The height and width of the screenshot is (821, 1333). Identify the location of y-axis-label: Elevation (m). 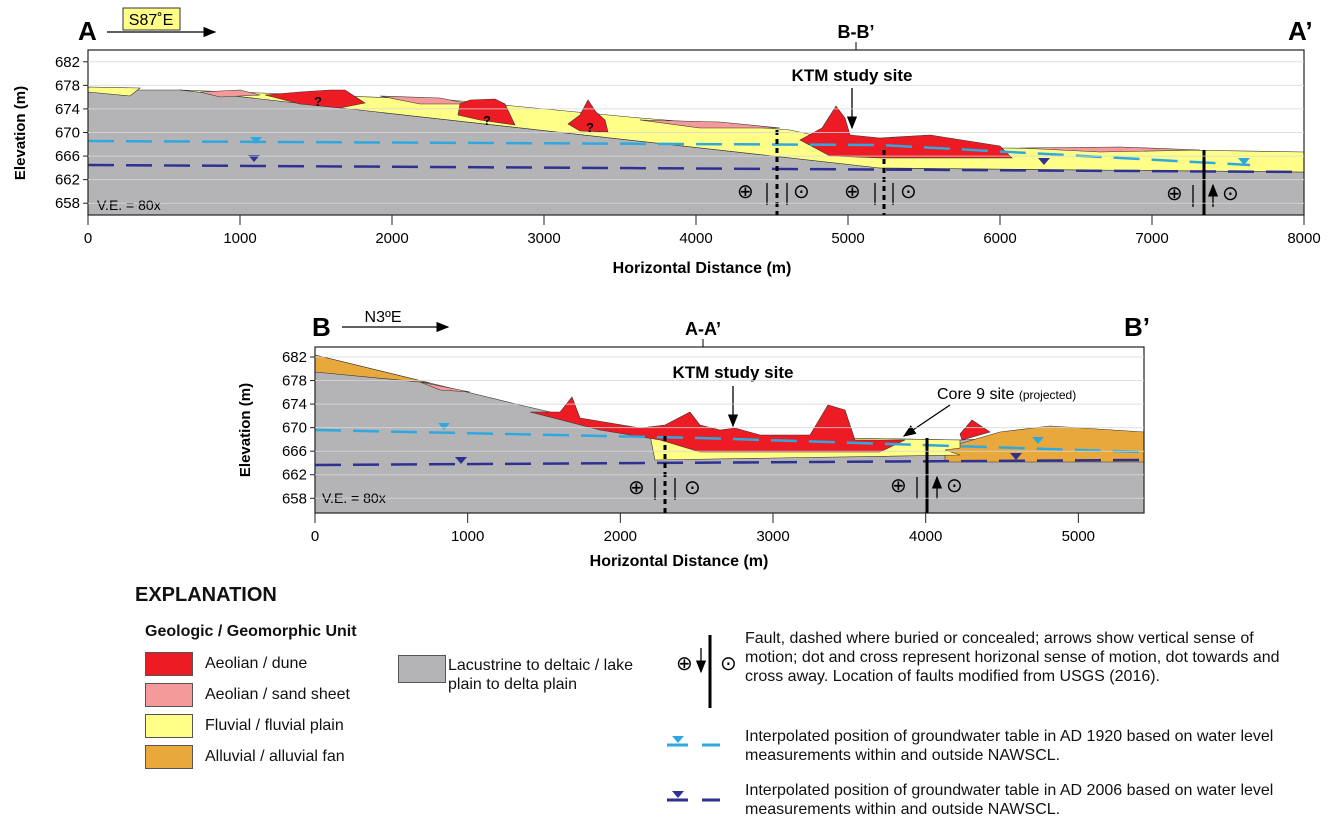
(245, 430).